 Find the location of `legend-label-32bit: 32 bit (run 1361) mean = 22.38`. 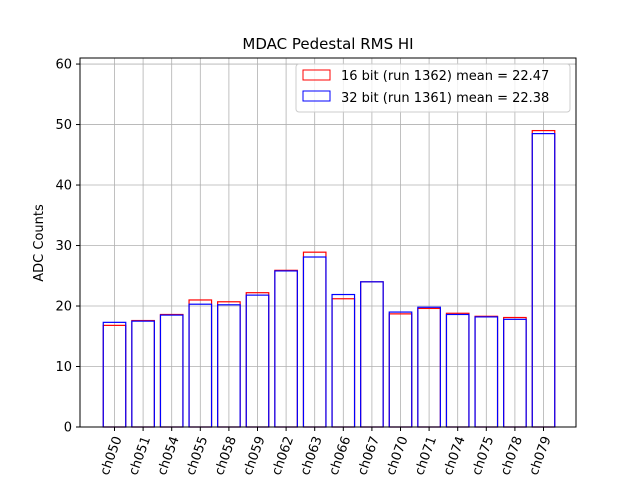

legend-label-32bit: 32 bit (run 1361) mean = 22.38 is located at coordinates (445, 98).